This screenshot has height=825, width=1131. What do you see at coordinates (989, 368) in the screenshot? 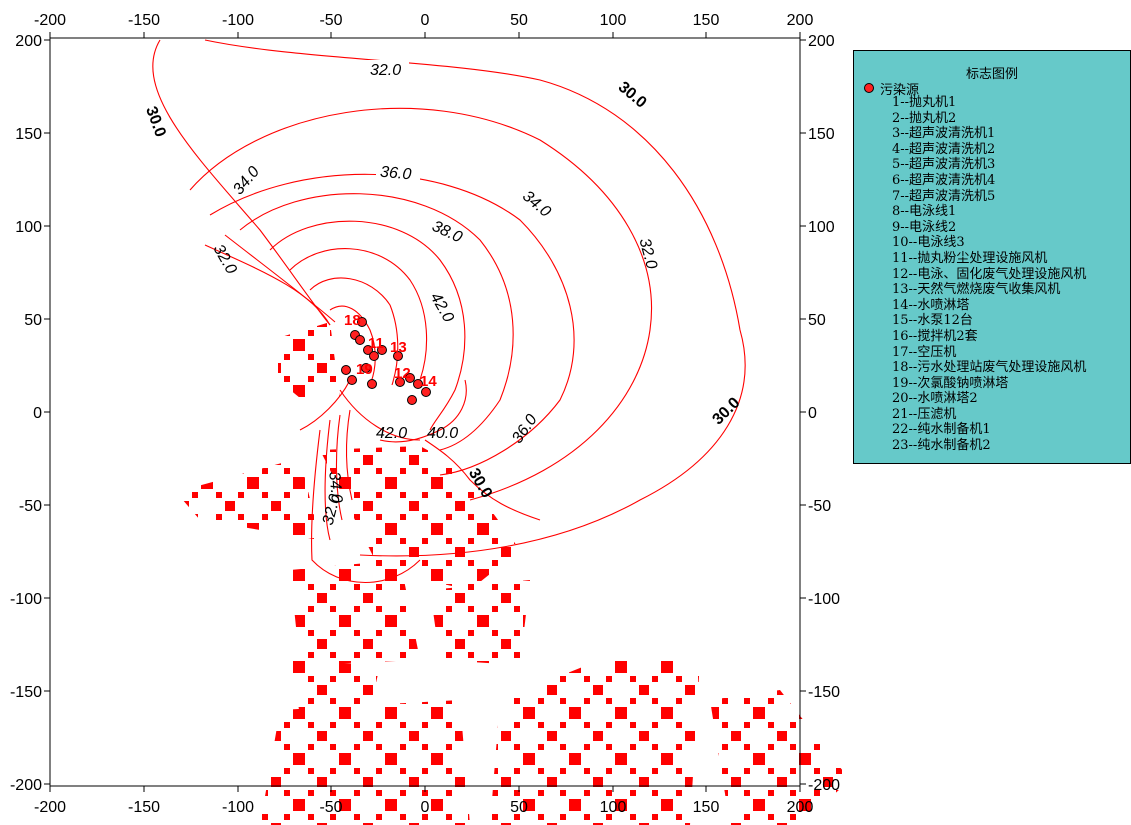
I see `legend-item: 18--污水处理站废气处理设施风机` at bounding box center [989, 368].